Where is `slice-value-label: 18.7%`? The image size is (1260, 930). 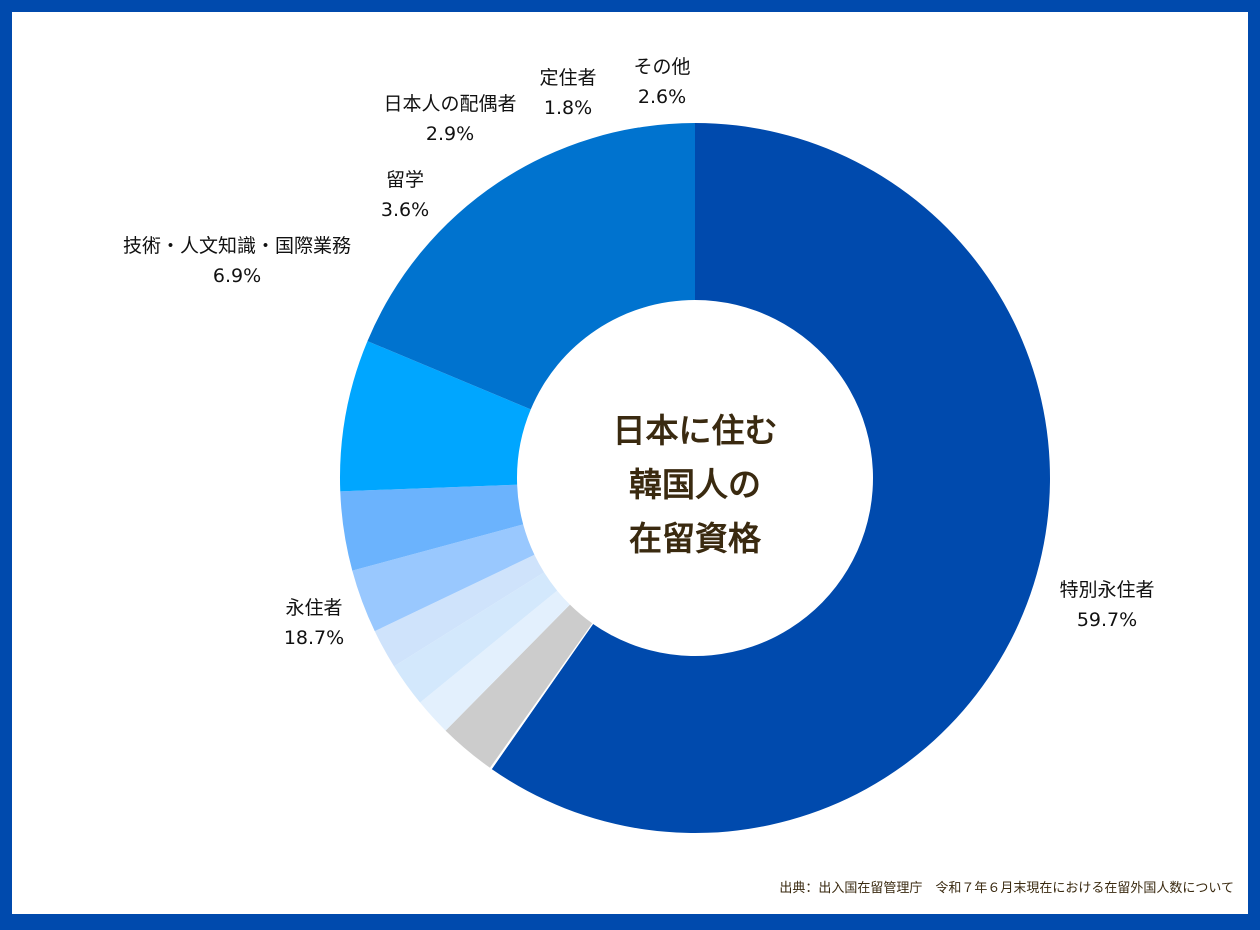
slice-value-label: 18.7% is located at coordinates (314, 638).